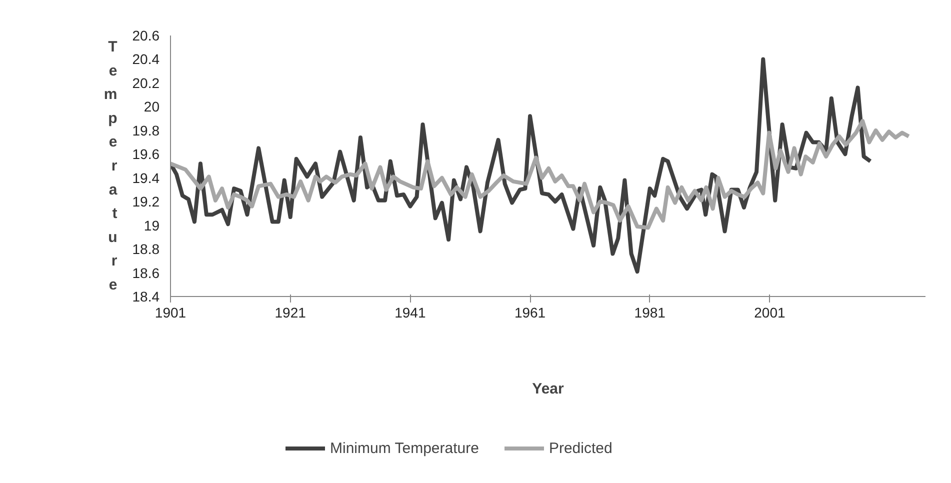  Describe the element at coordinates (152, 106) in the screenshot. I see `y-tick-label: 20` at that location.